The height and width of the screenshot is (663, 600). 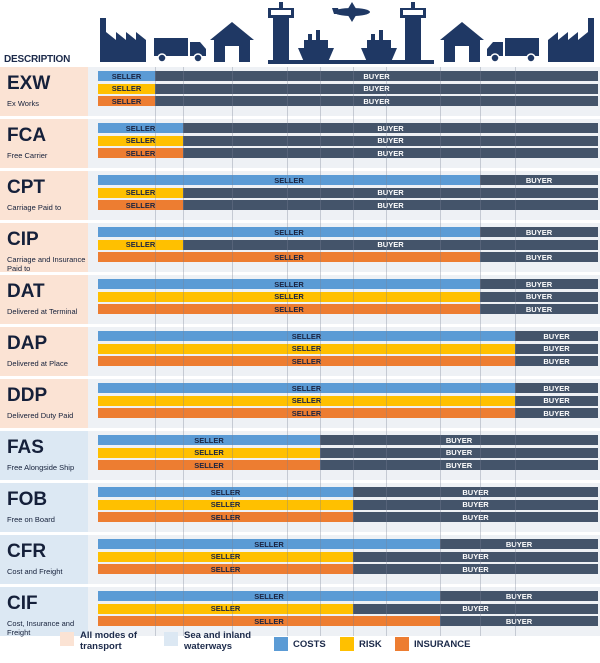 What do you see at coordinates (44, 507) in the screenshot?
I see `row-description-cell: FOB Free on Board` at bounding box center [44, 507].